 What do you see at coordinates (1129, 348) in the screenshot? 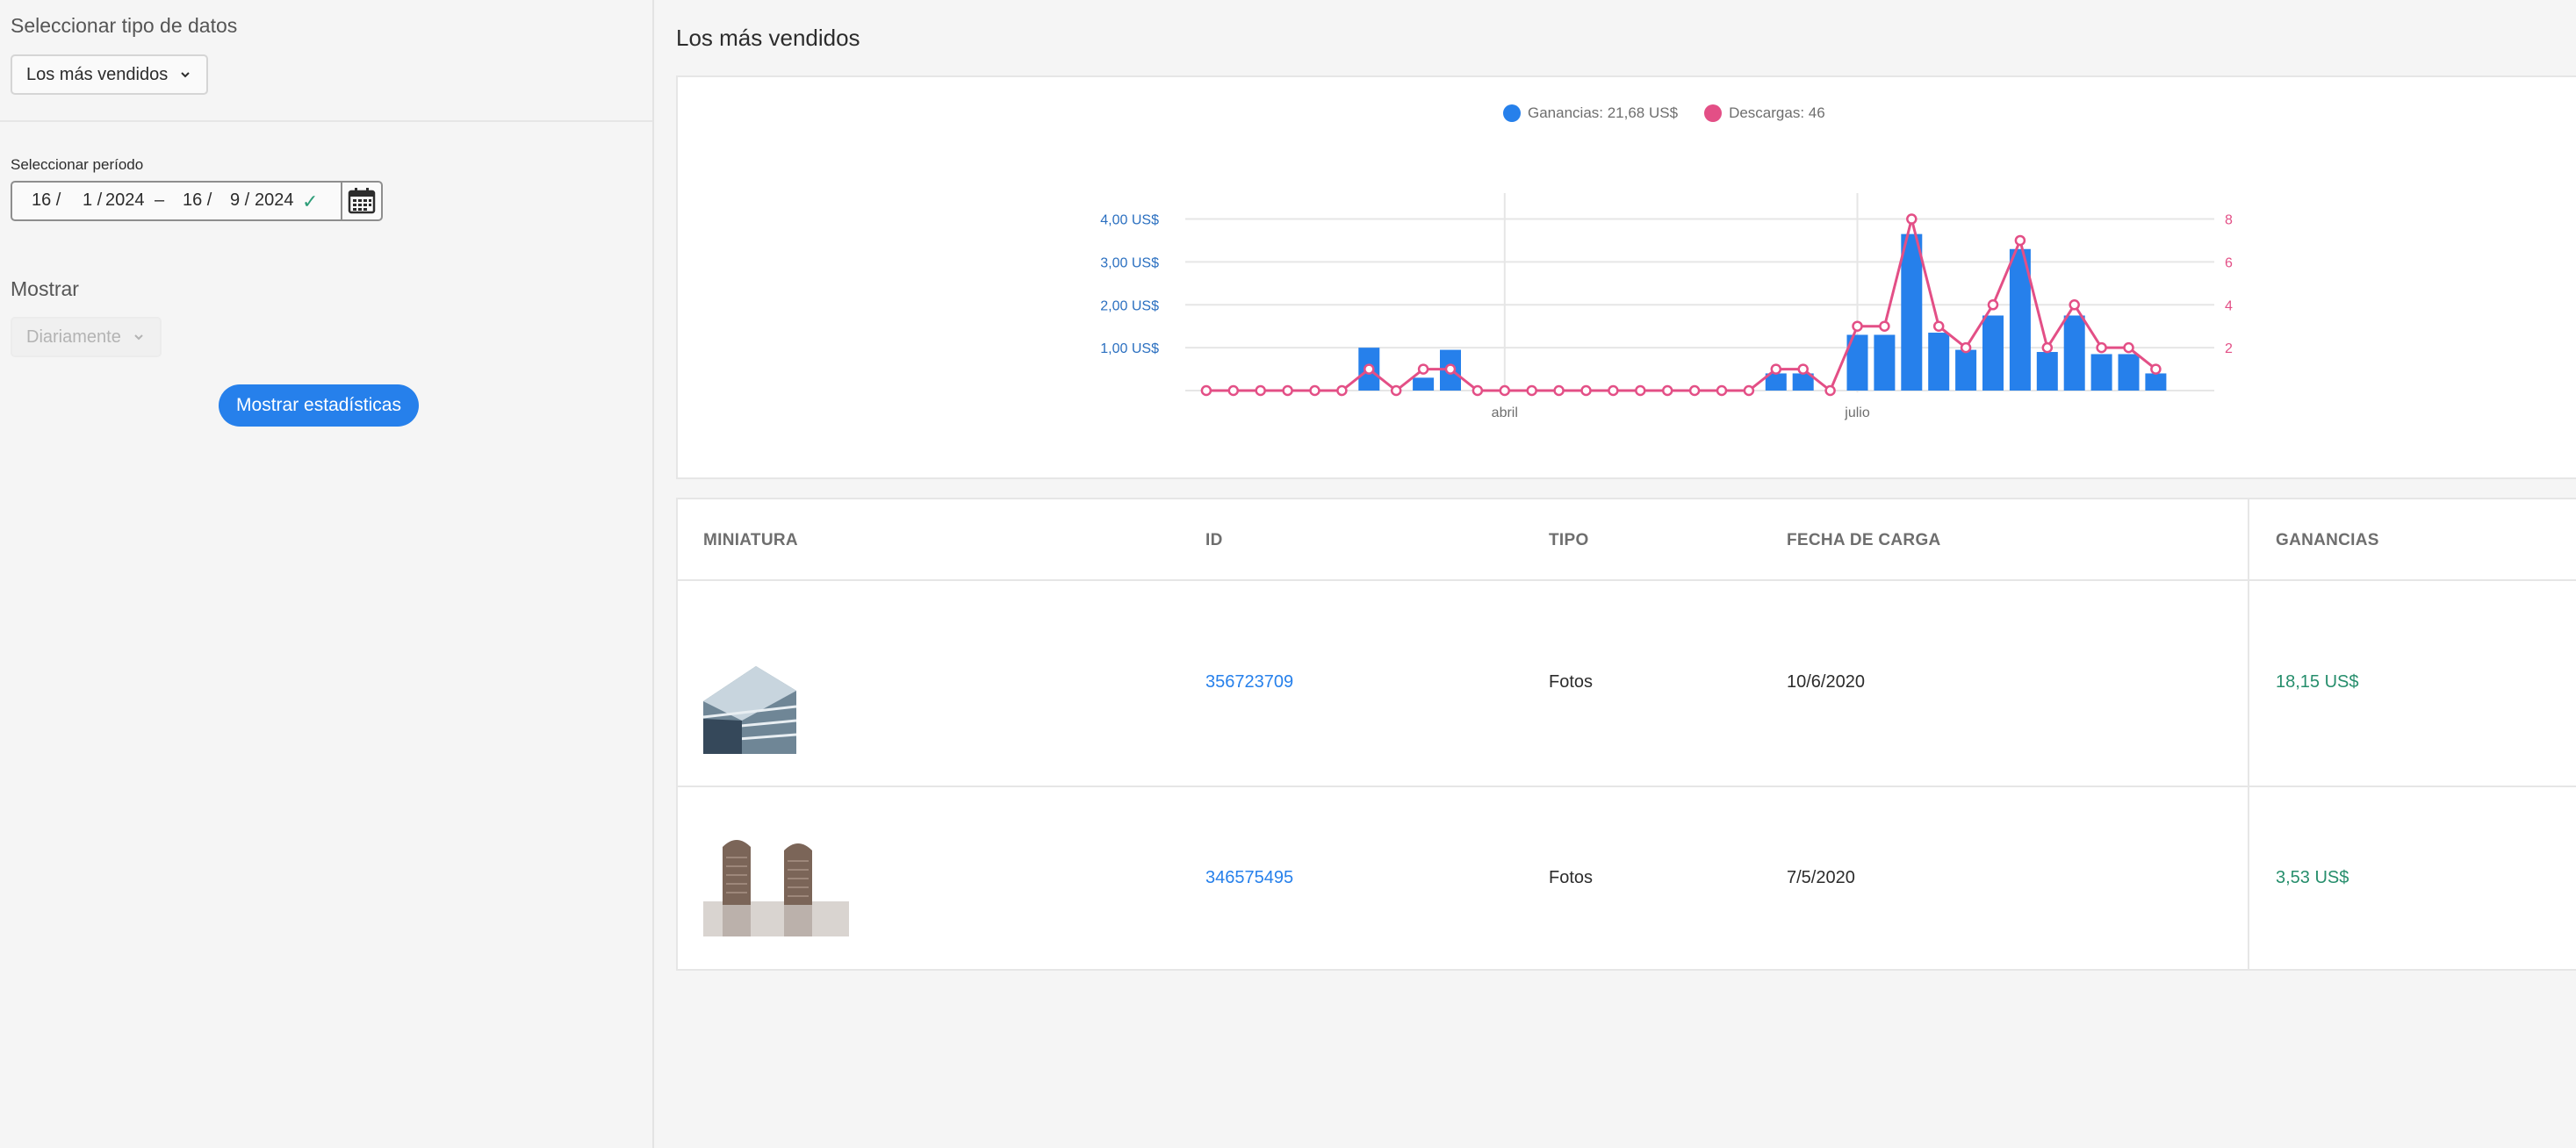
I see `left-axis-label: 1,00 US$` at bounding box center [1129, 348].